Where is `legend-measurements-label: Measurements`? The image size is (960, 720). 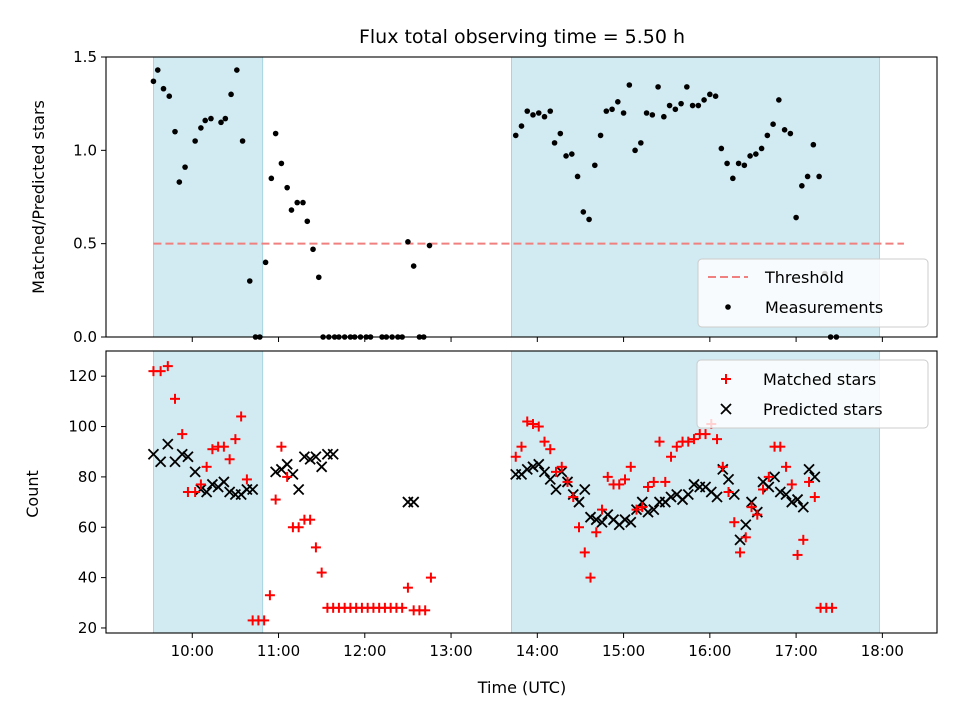
legend-measurements-label: Measurements is located at coordinates (824, 307).